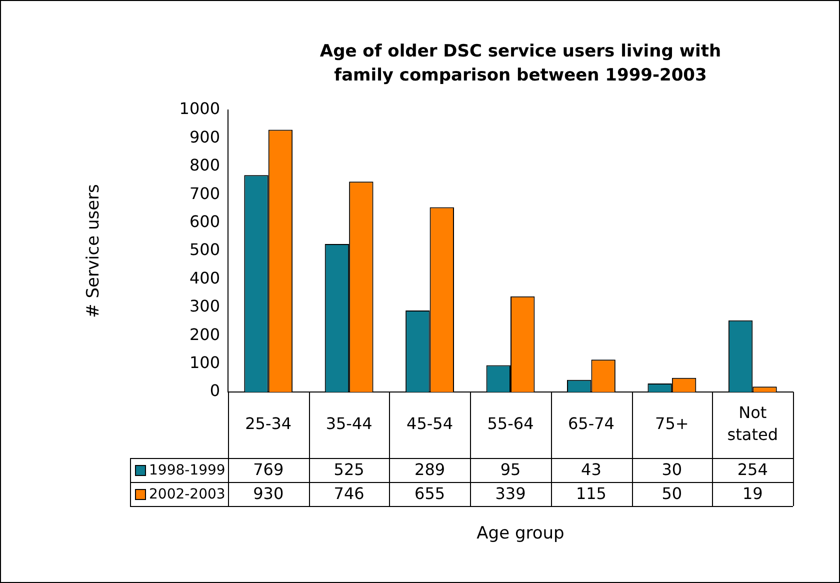 The image size is (840, 583). What do you see at coordinates (187, 494) in the screenshot?
I see `legend-label: 2002-2003` at bounding box center [187, 494].